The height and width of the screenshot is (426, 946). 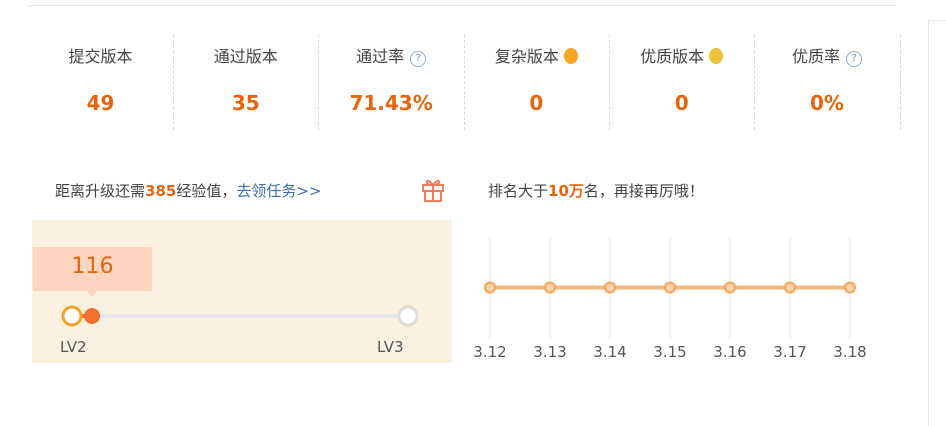 What do you see at coordinates (246, 82) in the screenshot?
I see `stat: 通过版本 35` at bounding box center [246, 82].